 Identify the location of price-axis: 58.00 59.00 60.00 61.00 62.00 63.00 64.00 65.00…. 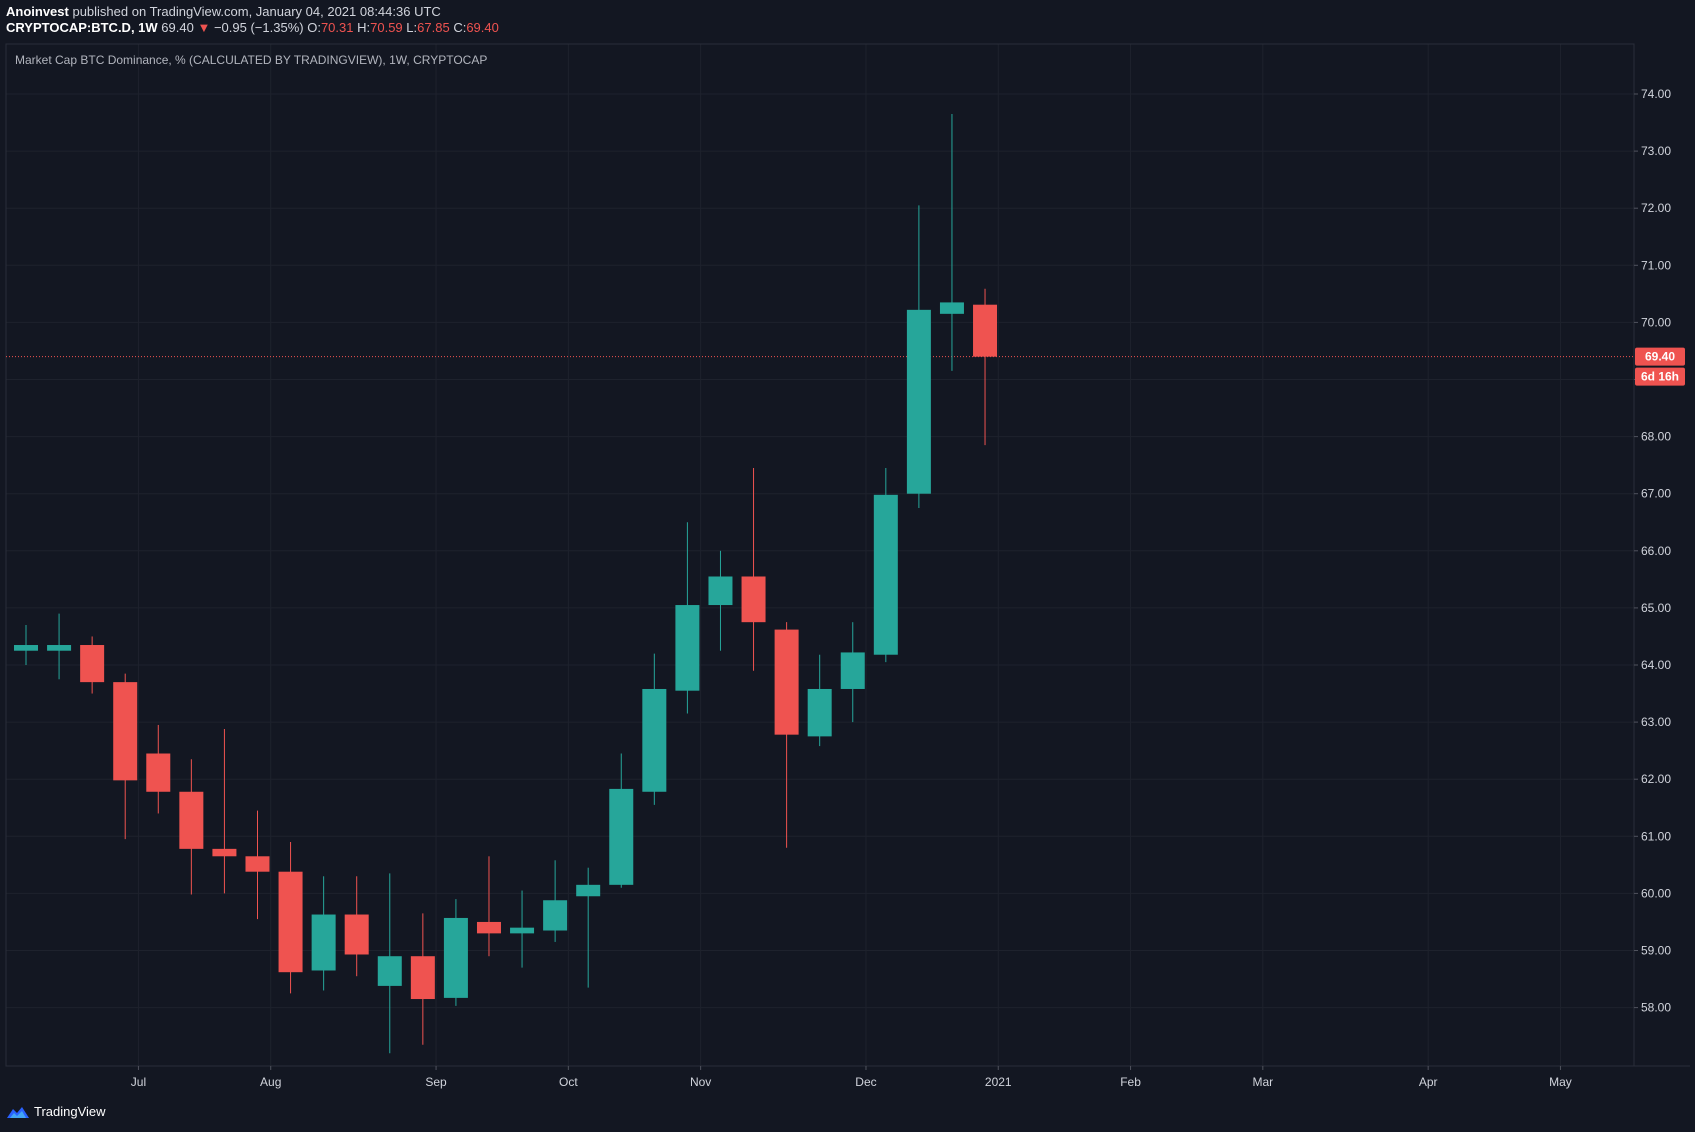
(1652, 551).